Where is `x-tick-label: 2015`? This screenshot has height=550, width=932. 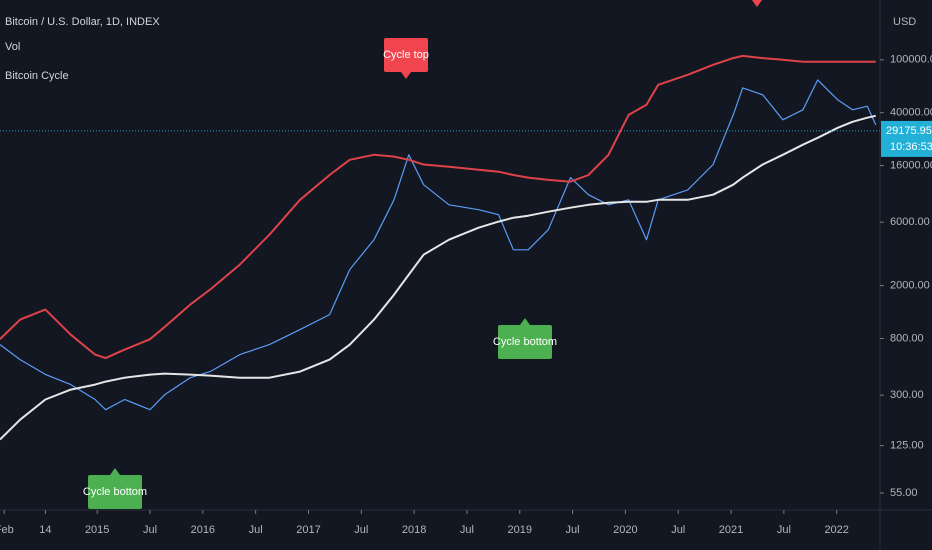
x-tick-label: 2015 is located at coordinates (97, 530).